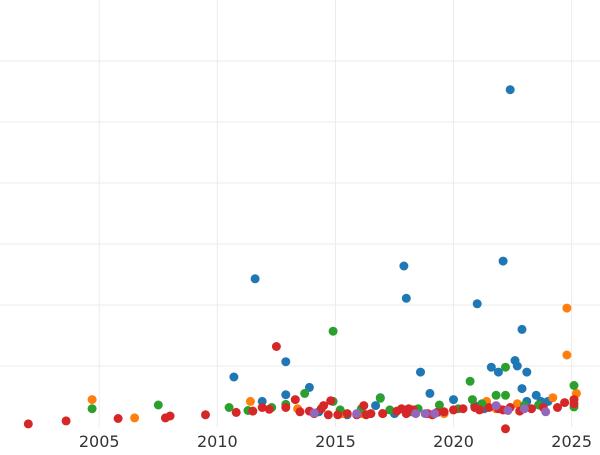  I want to click on x-tick-label: 2005, so click(99, 441).